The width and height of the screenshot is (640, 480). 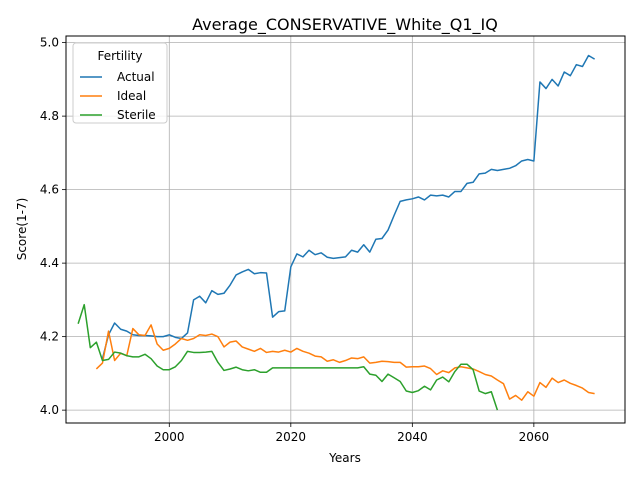 What do you see at coordinates (291, 437) in the screenshot?
I see `x-tick-label: 2020` at bounding box center [291, 437].